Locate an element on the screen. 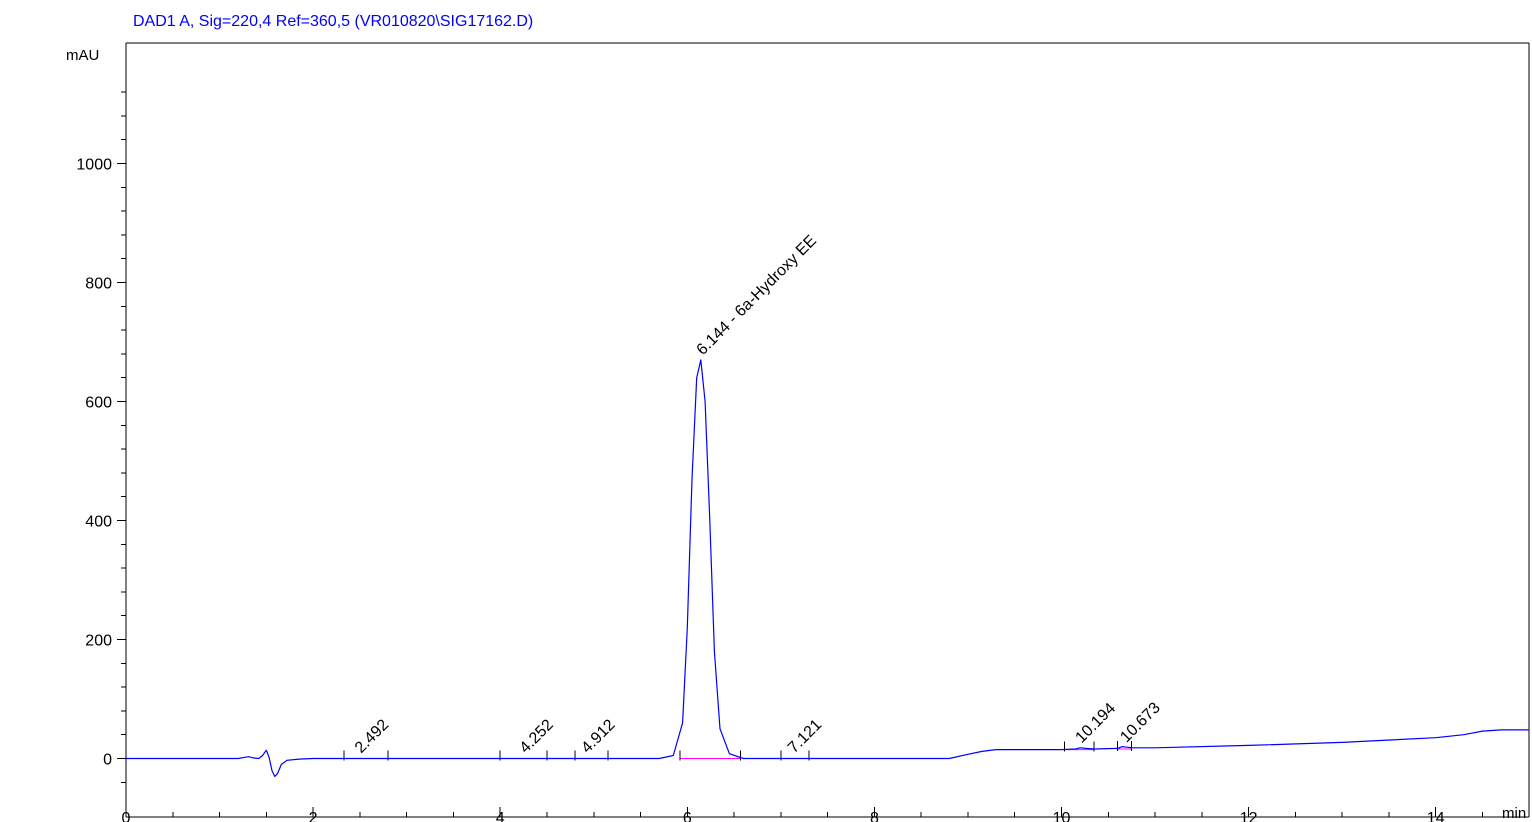  peak-label: 4.912 is located at coordinates (598, 736).